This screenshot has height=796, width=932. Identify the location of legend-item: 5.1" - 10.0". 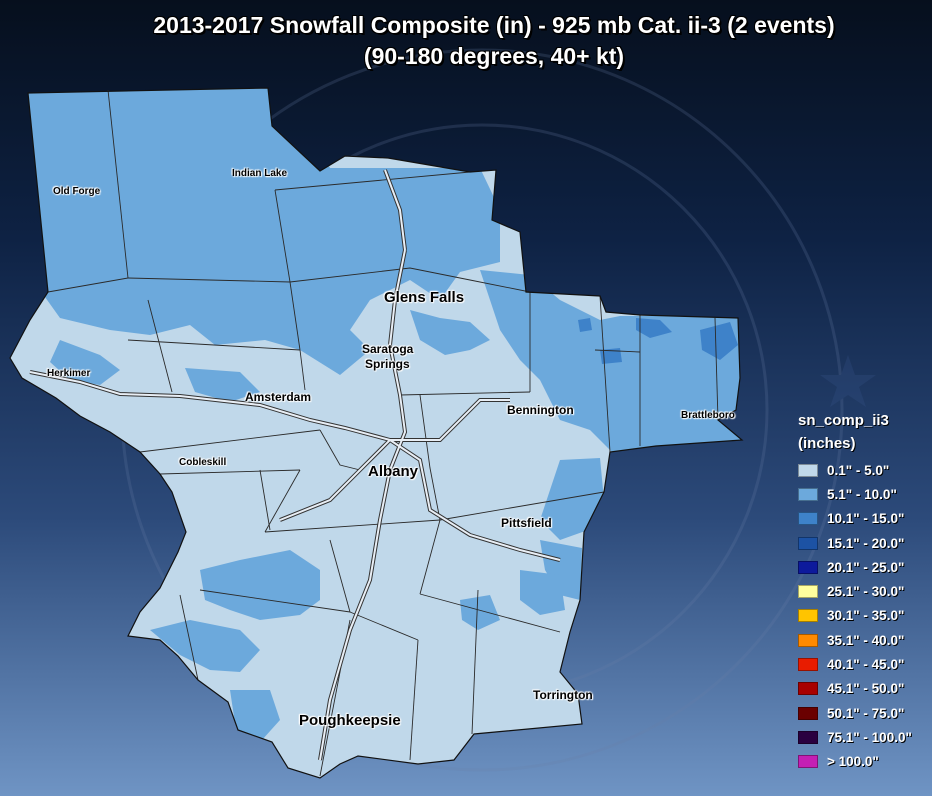
(855, 494).